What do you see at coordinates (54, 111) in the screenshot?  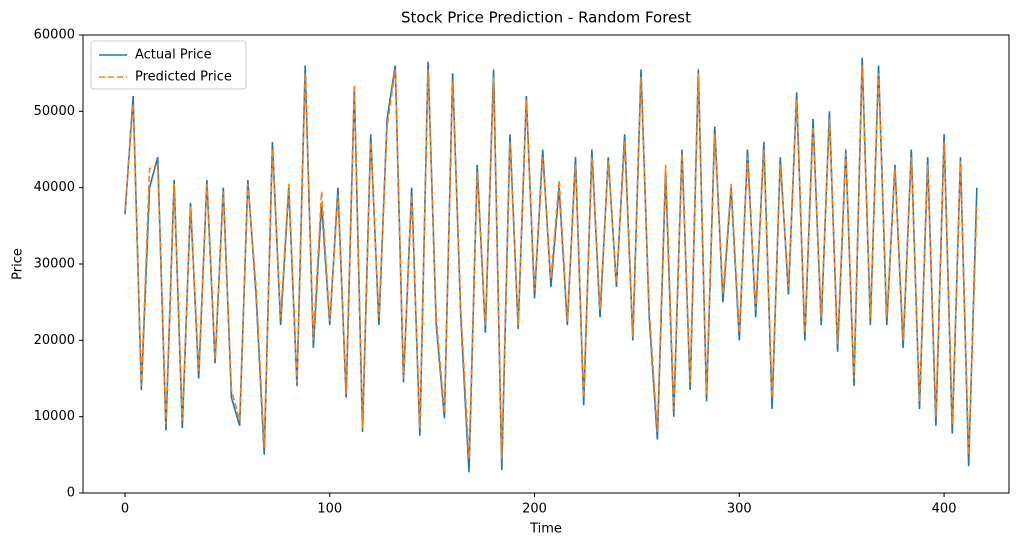 I see `y-tick-label: 50000` at bounding box center [54, 111].